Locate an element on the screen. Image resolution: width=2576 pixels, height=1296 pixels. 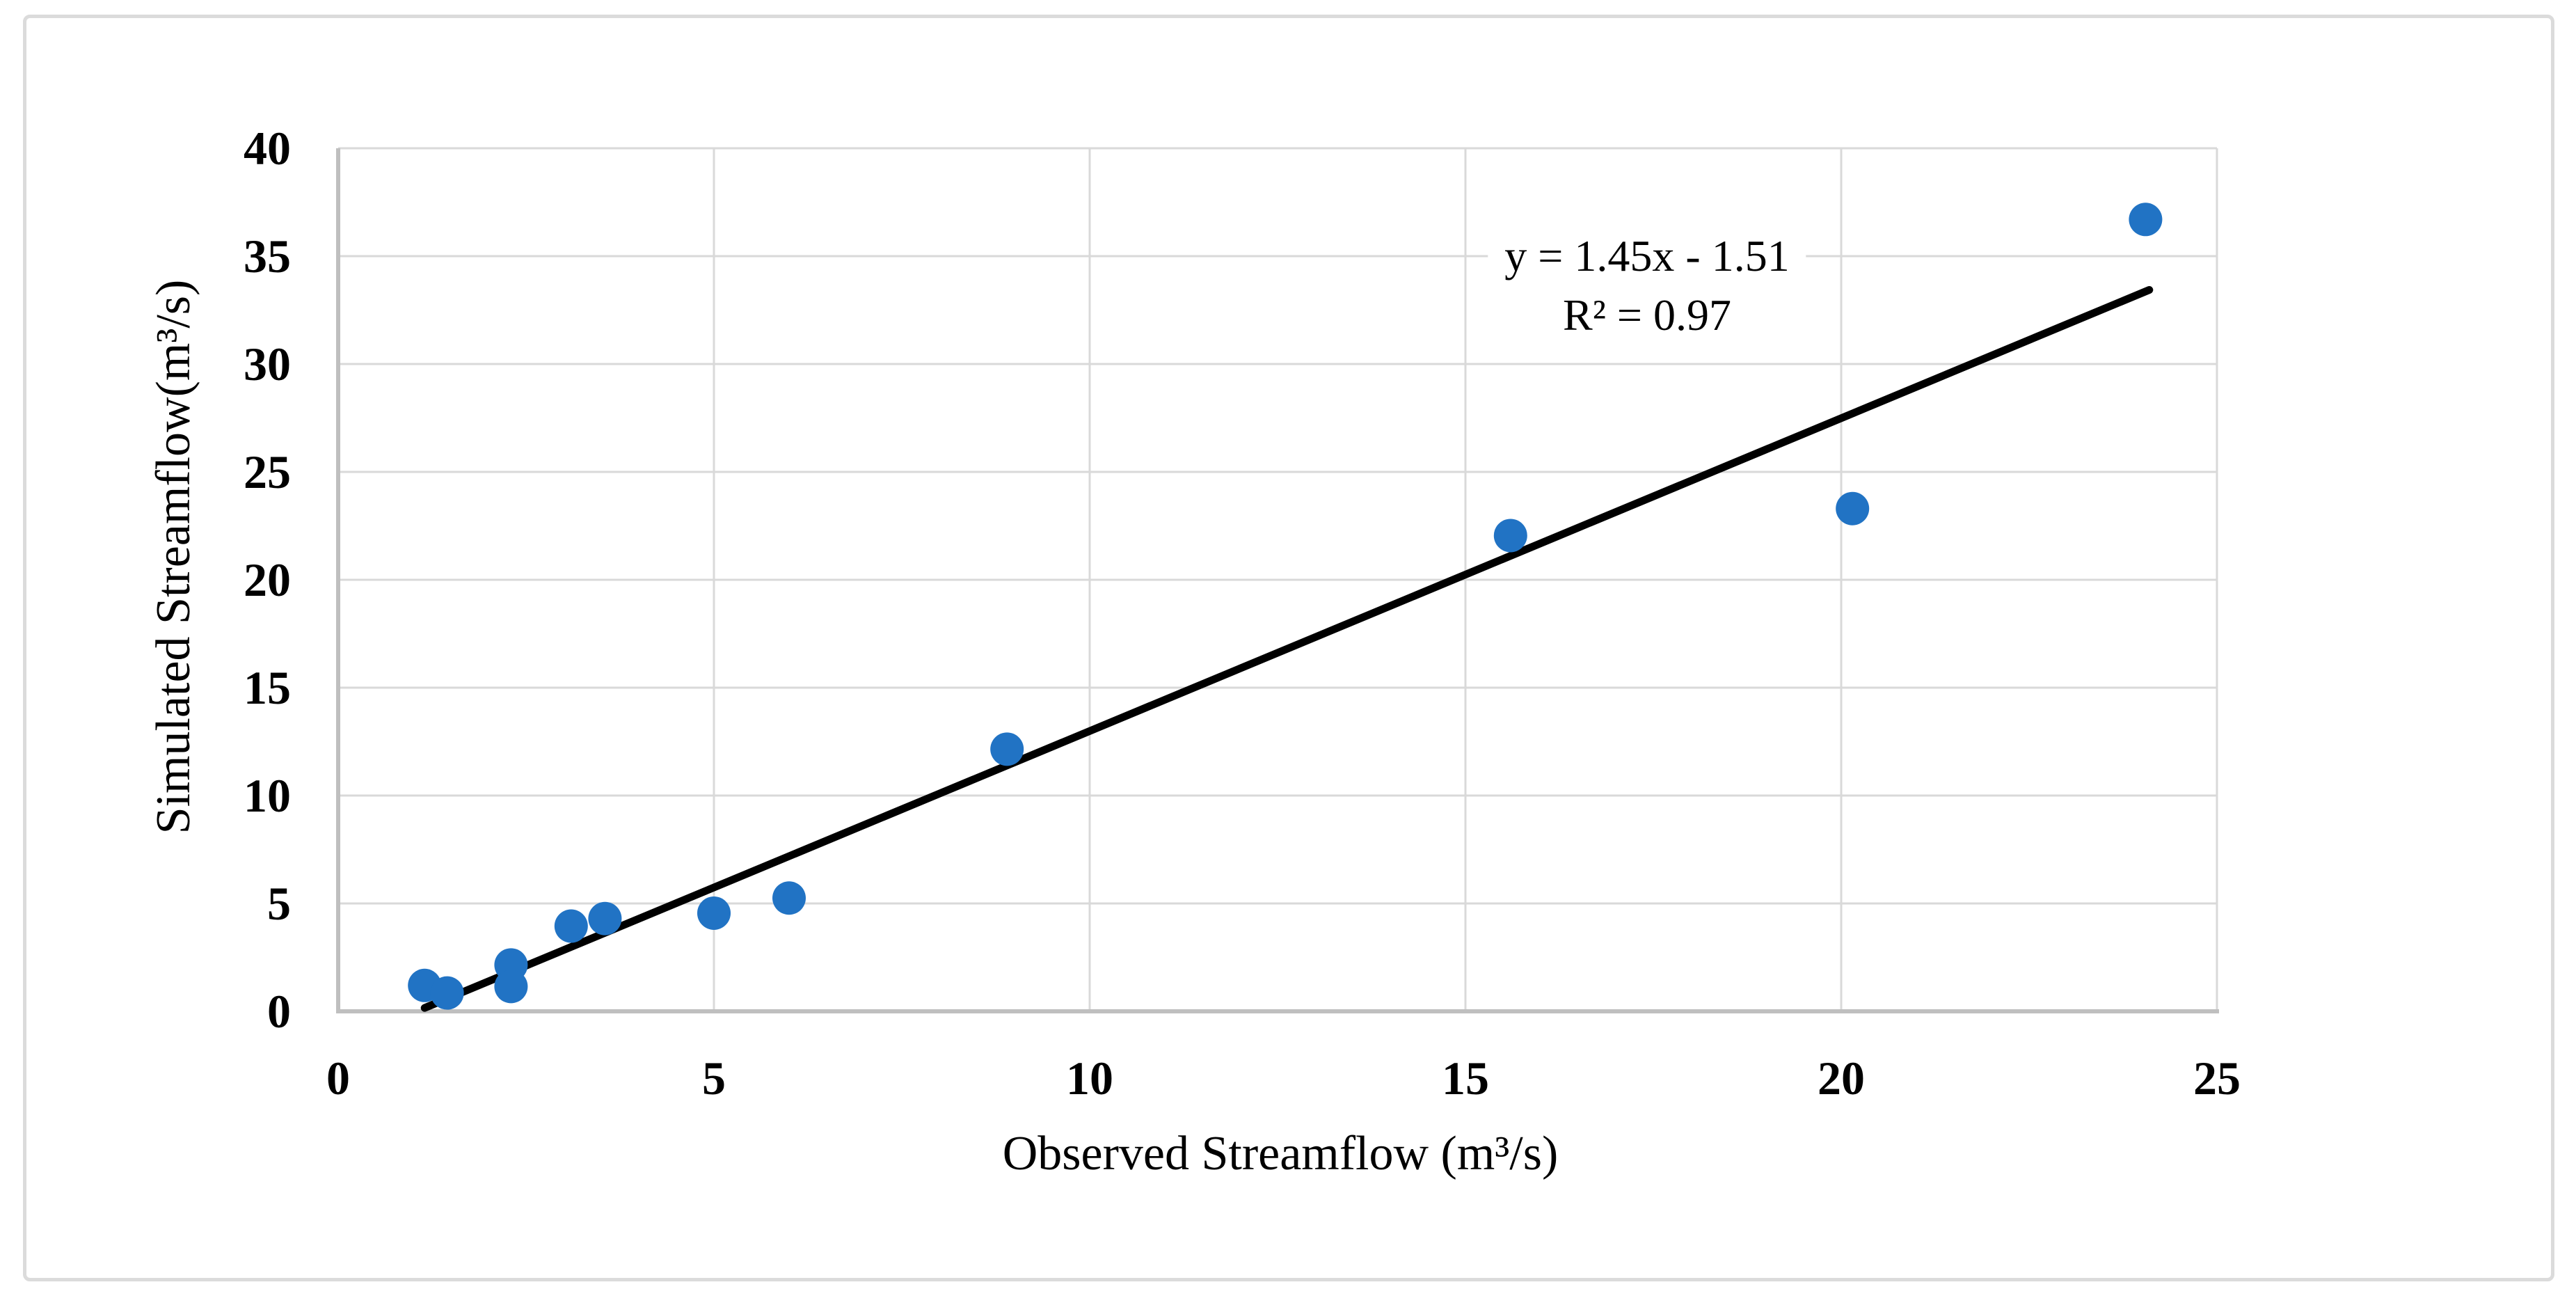
trendline-r-squared: R² = 0.97 is located at coordinates (1647, 315).